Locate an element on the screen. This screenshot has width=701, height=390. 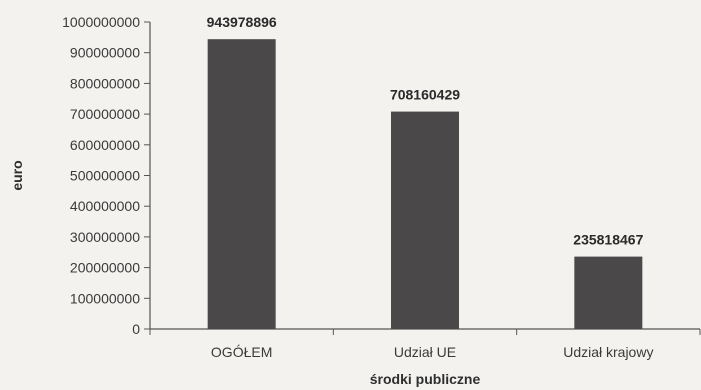
x-axis: OGÓŁEM Udział UE Udział krajowy is located at coordinates (425, 344).